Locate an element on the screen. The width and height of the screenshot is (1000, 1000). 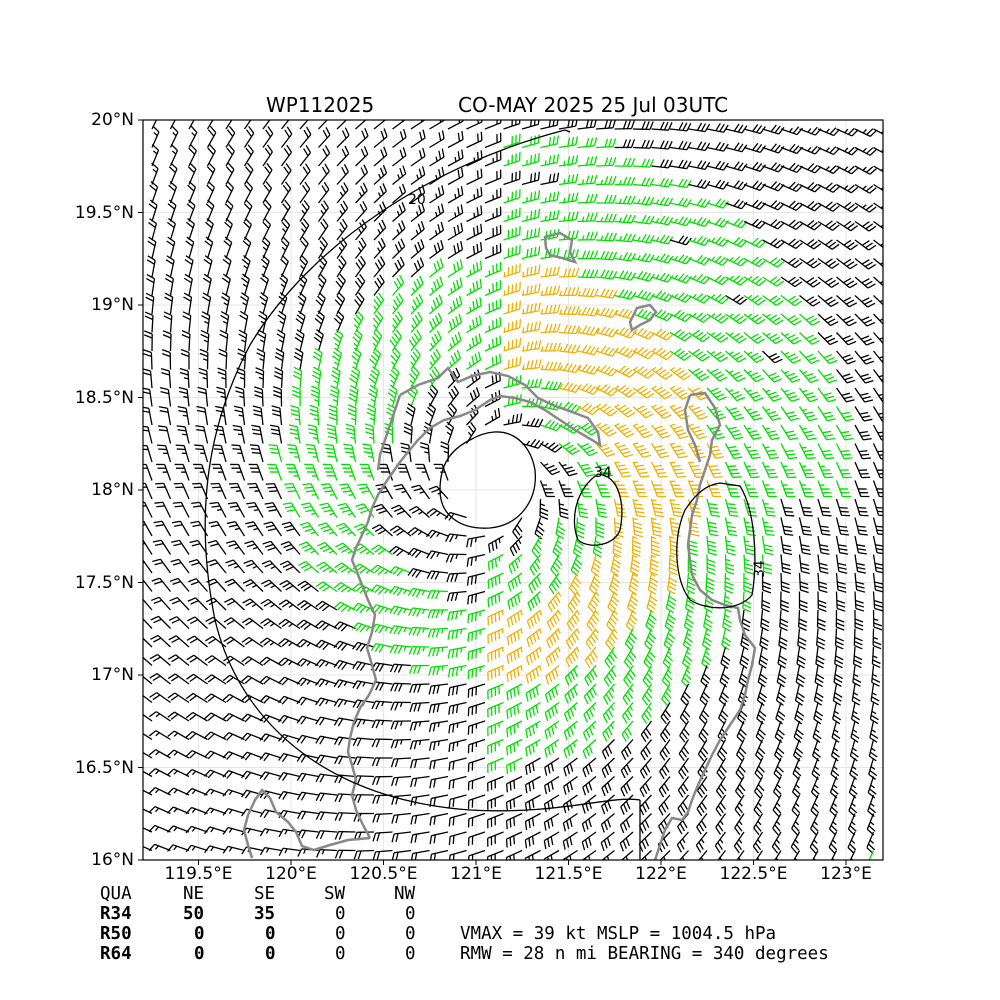
contour-label-34-a: 34 is located at coordinates (603, 473).